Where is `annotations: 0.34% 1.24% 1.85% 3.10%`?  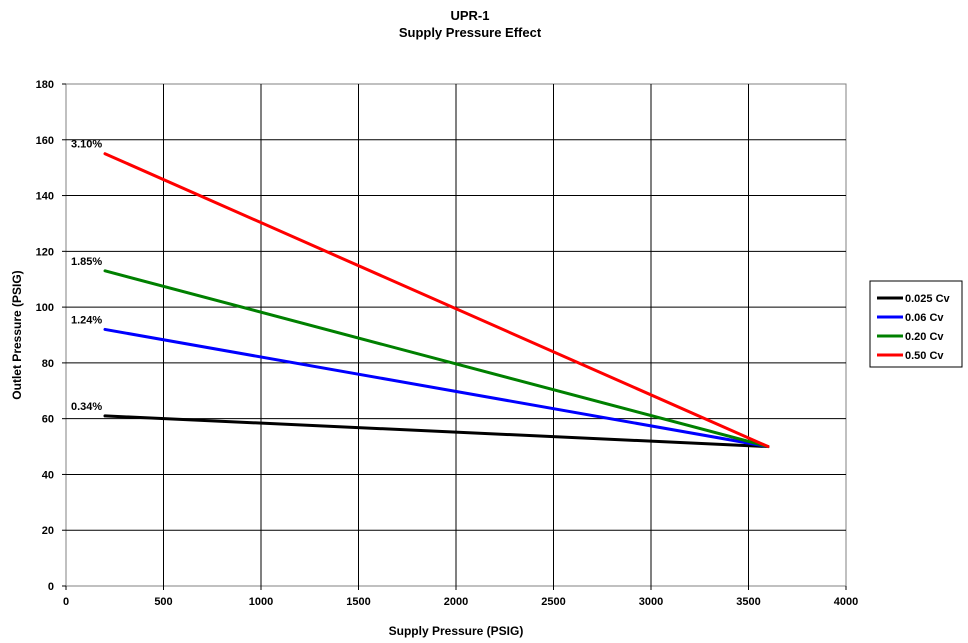
annotations: 0.34% 1.24% 1.85% 3.10% is located at coordinates (86, 276).